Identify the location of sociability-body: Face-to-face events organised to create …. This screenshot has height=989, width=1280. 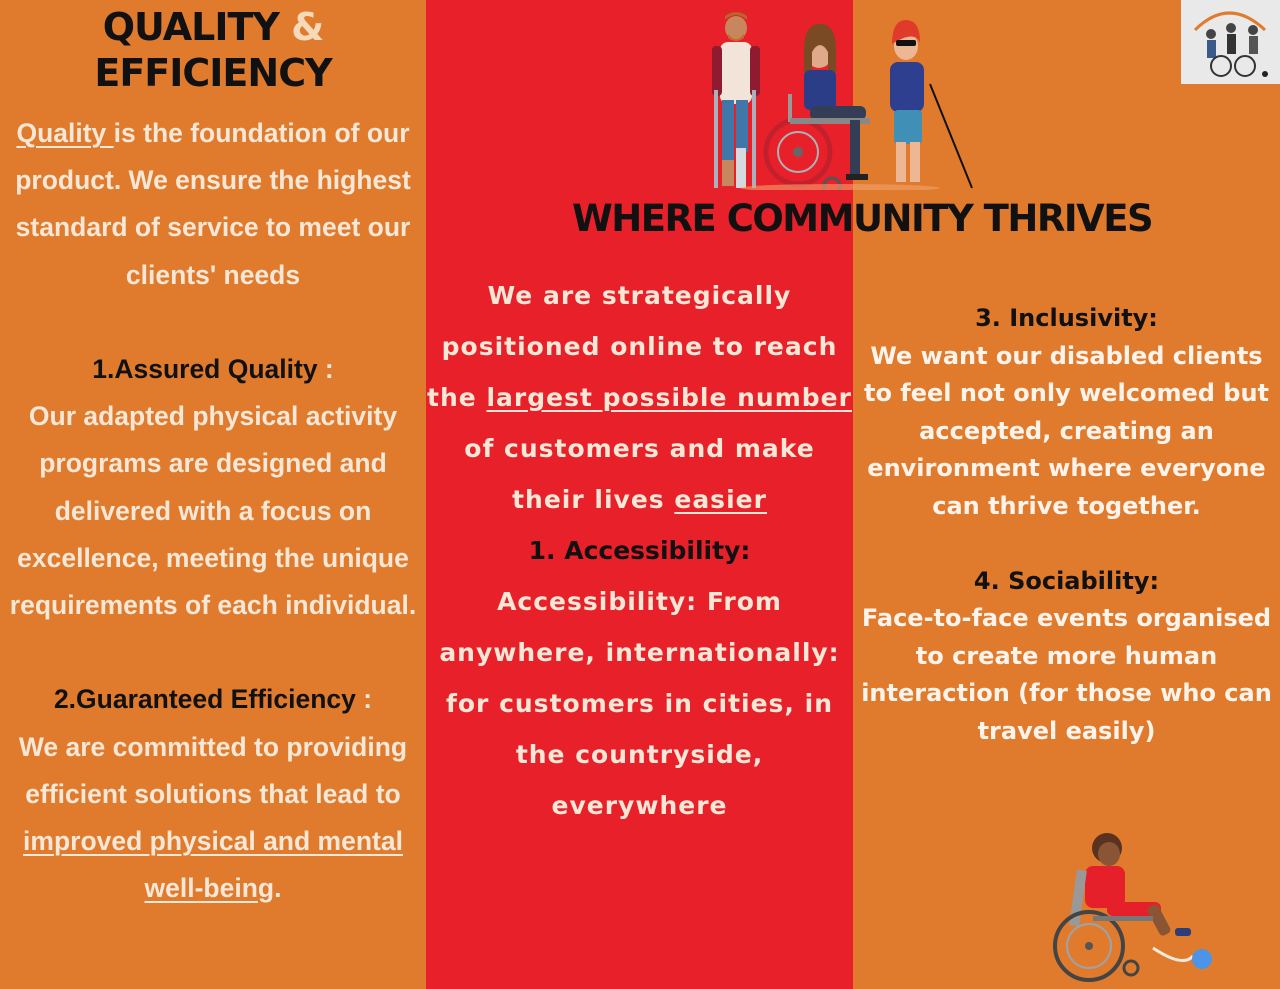
(1066, 674).